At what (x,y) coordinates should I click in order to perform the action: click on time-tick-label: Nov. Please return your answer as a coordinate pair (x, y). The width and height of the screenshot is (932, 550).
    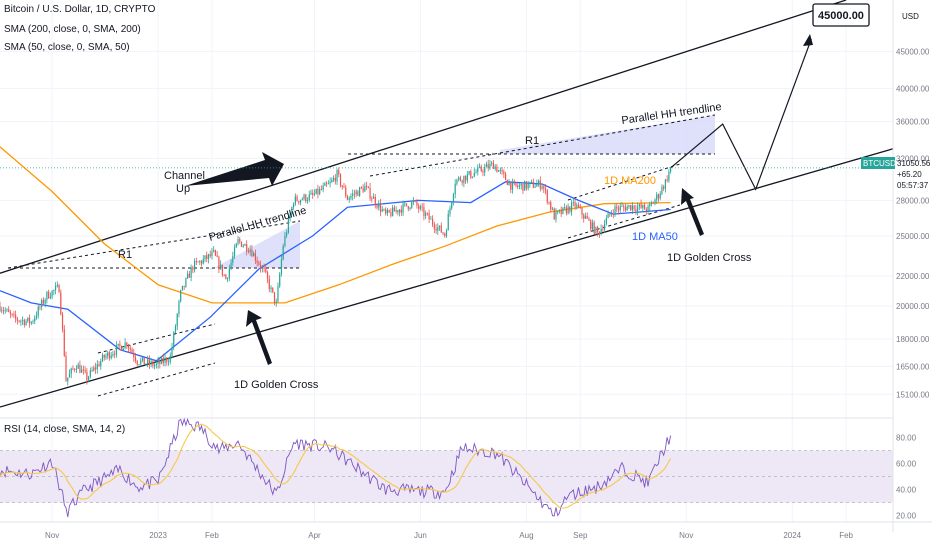
    Looking at the image, I should click on (686, 535).